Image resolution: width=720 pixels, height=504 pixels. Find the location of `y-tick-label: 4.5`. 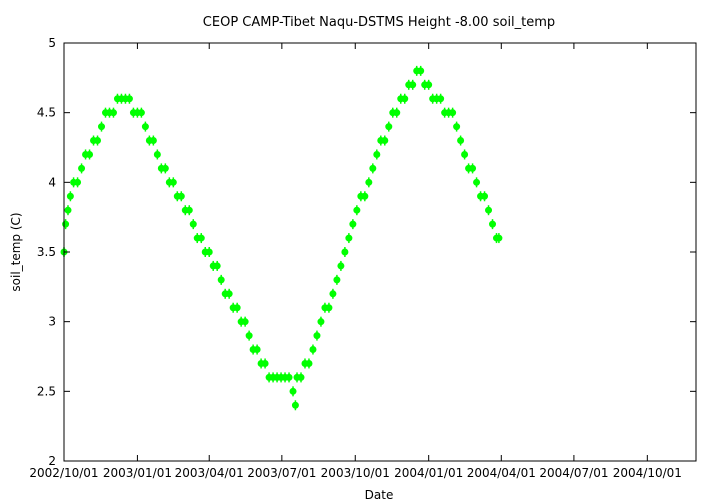

y-tick-label: 4.5 is located at coordinates (46, 113).